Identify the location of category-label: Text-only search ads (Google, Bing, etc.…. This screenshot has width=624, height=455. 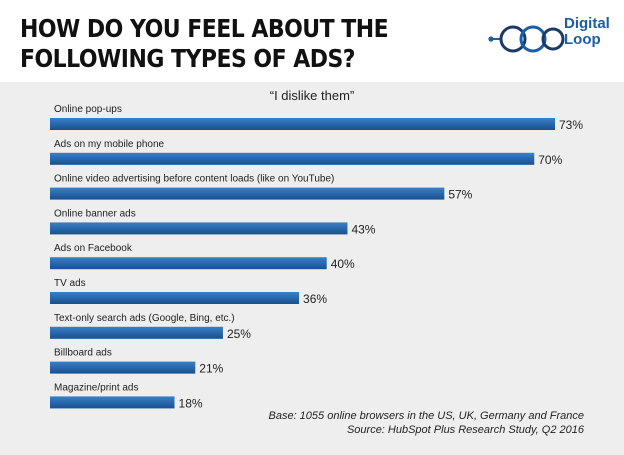
(144, 318).